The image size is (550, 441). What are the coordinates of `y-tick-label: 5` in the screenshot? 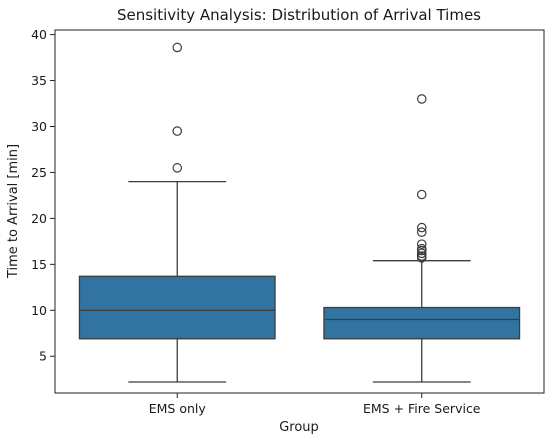 It's located at (43, 356).